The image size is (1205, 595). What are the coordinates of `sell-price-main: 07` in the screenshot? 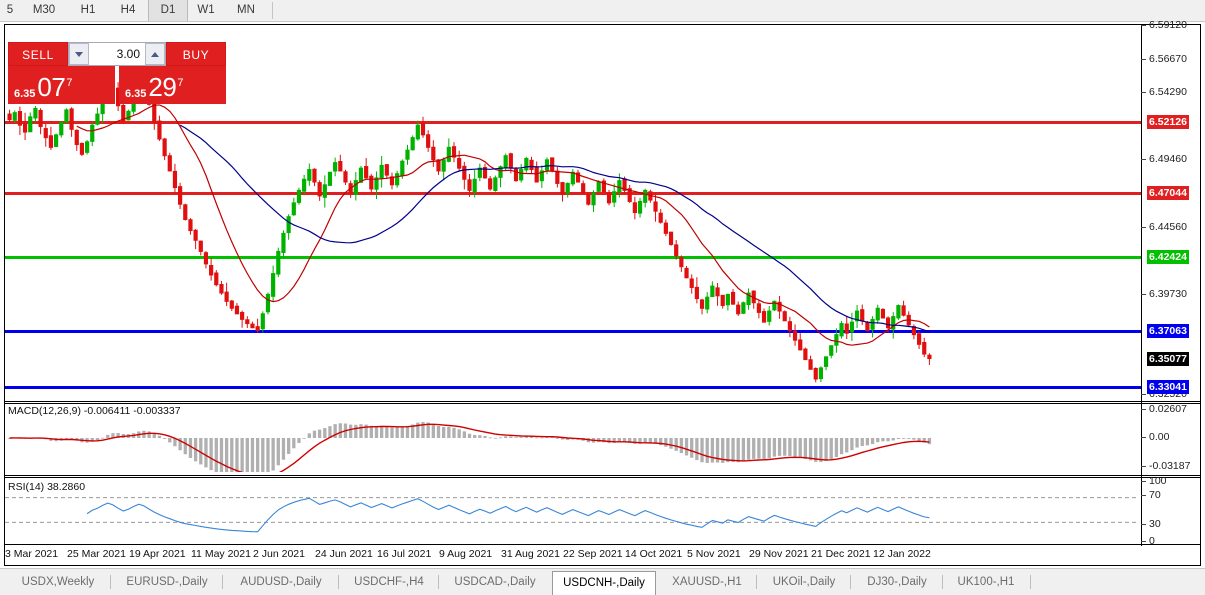 It's located at (51, 87).